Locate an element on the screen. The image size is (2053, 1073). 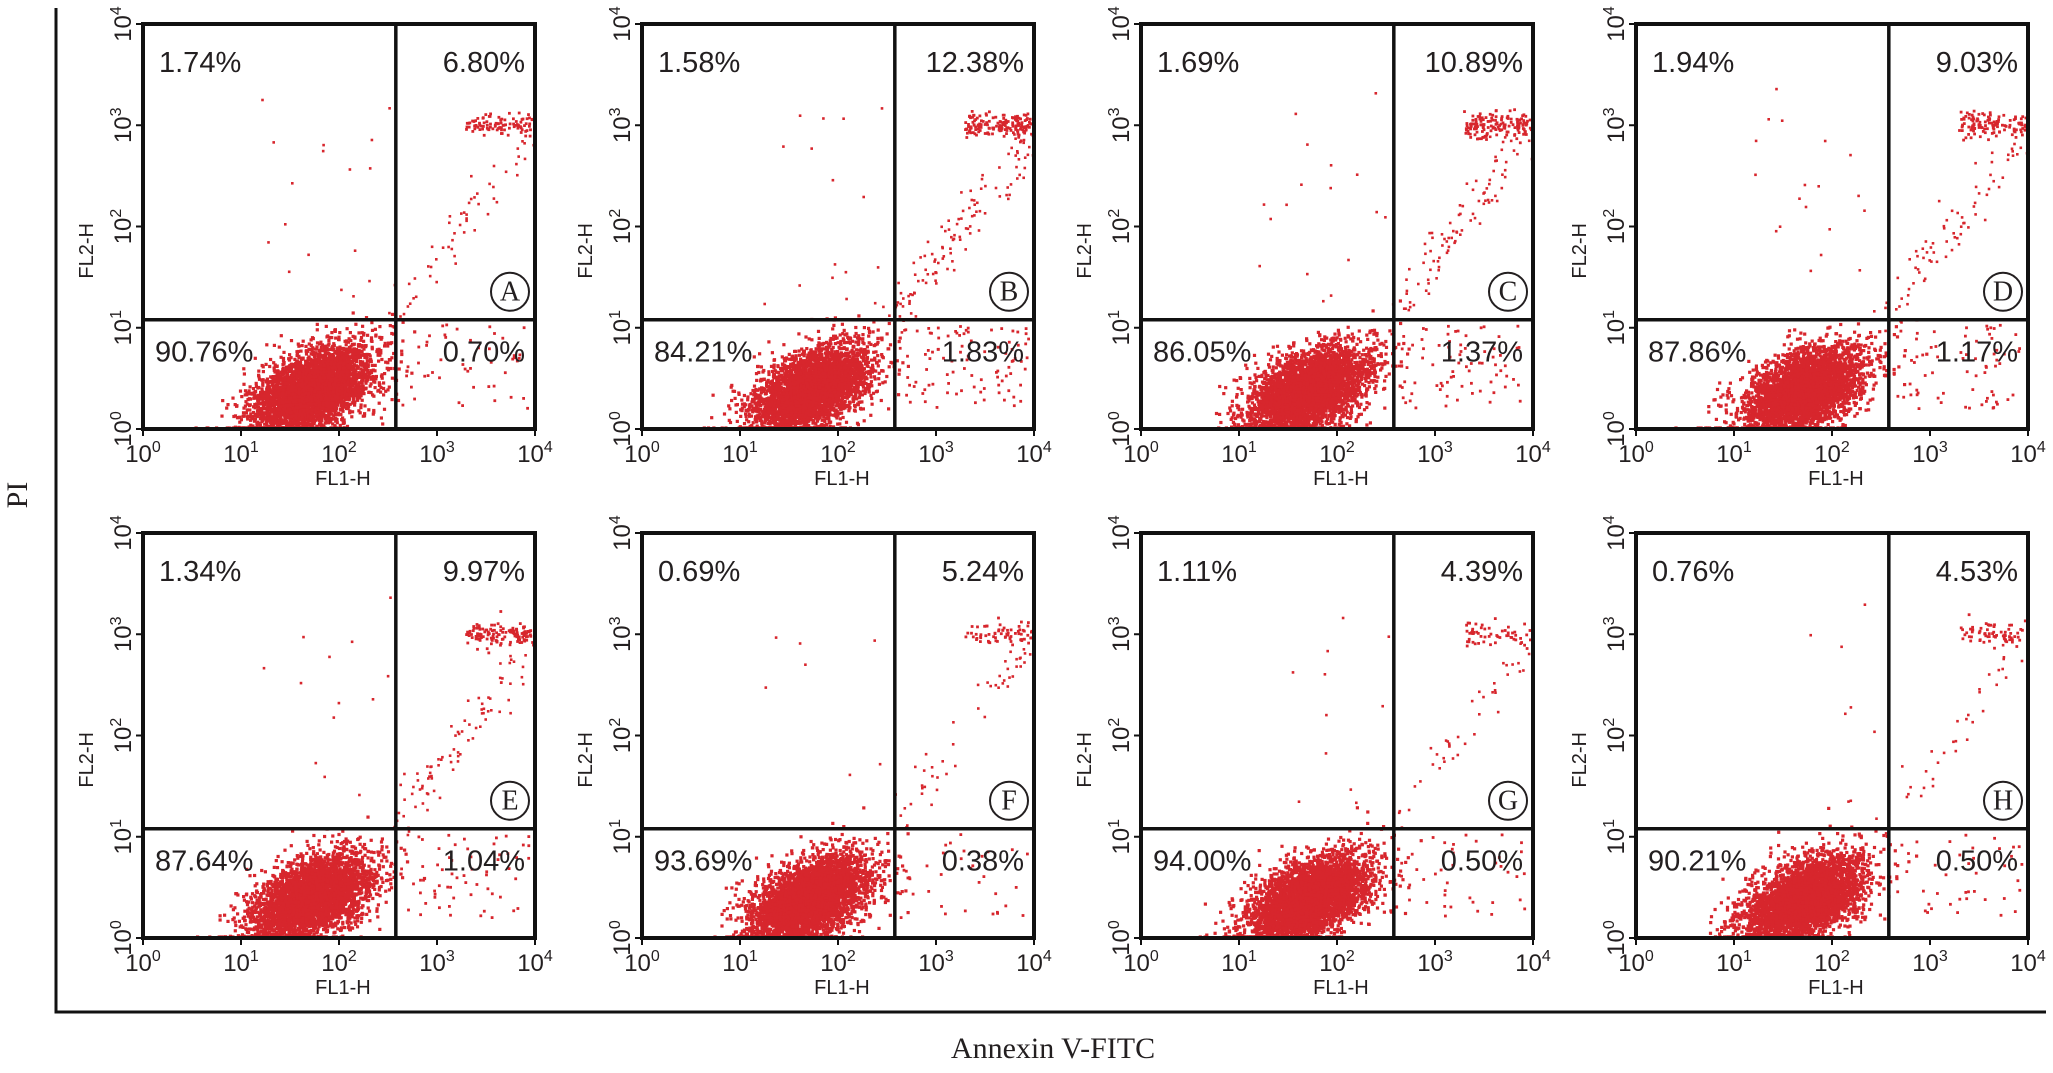
x-tick-label: 101 is located at coordinates (241, 453).